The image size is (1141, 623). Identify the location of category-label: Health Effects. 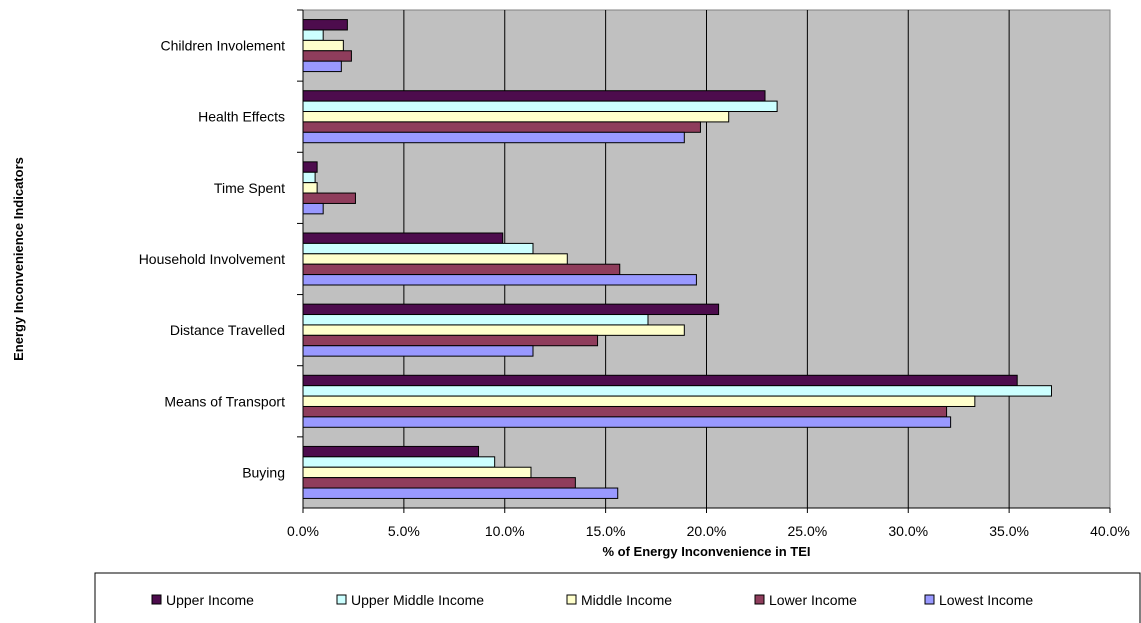
(241, 117).